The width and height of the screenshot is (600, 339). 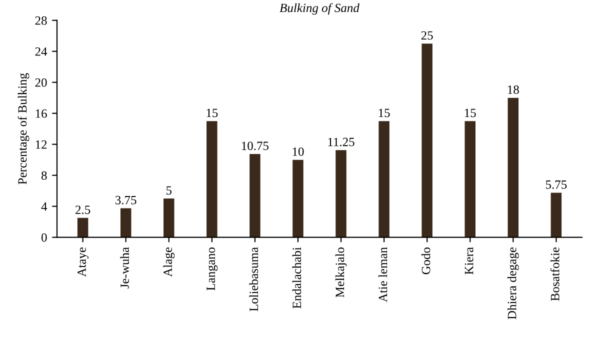 I want to click on x-tick-label: Je-wuha, so click(x=124, y=267).